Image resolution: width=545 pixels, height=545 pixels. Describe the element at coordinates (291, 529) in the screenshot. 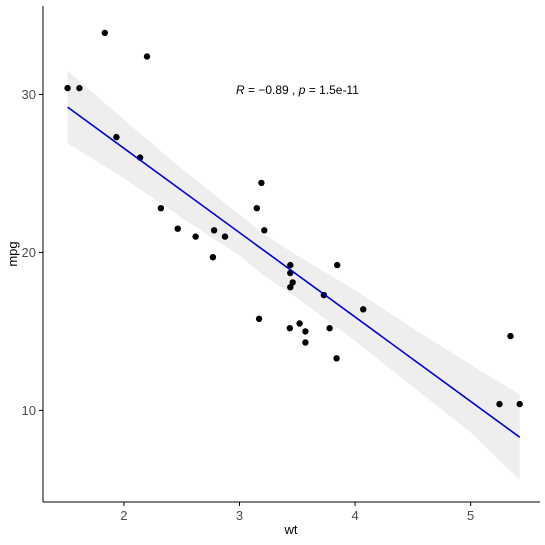

I see `x-axis-title: wt` at that location.